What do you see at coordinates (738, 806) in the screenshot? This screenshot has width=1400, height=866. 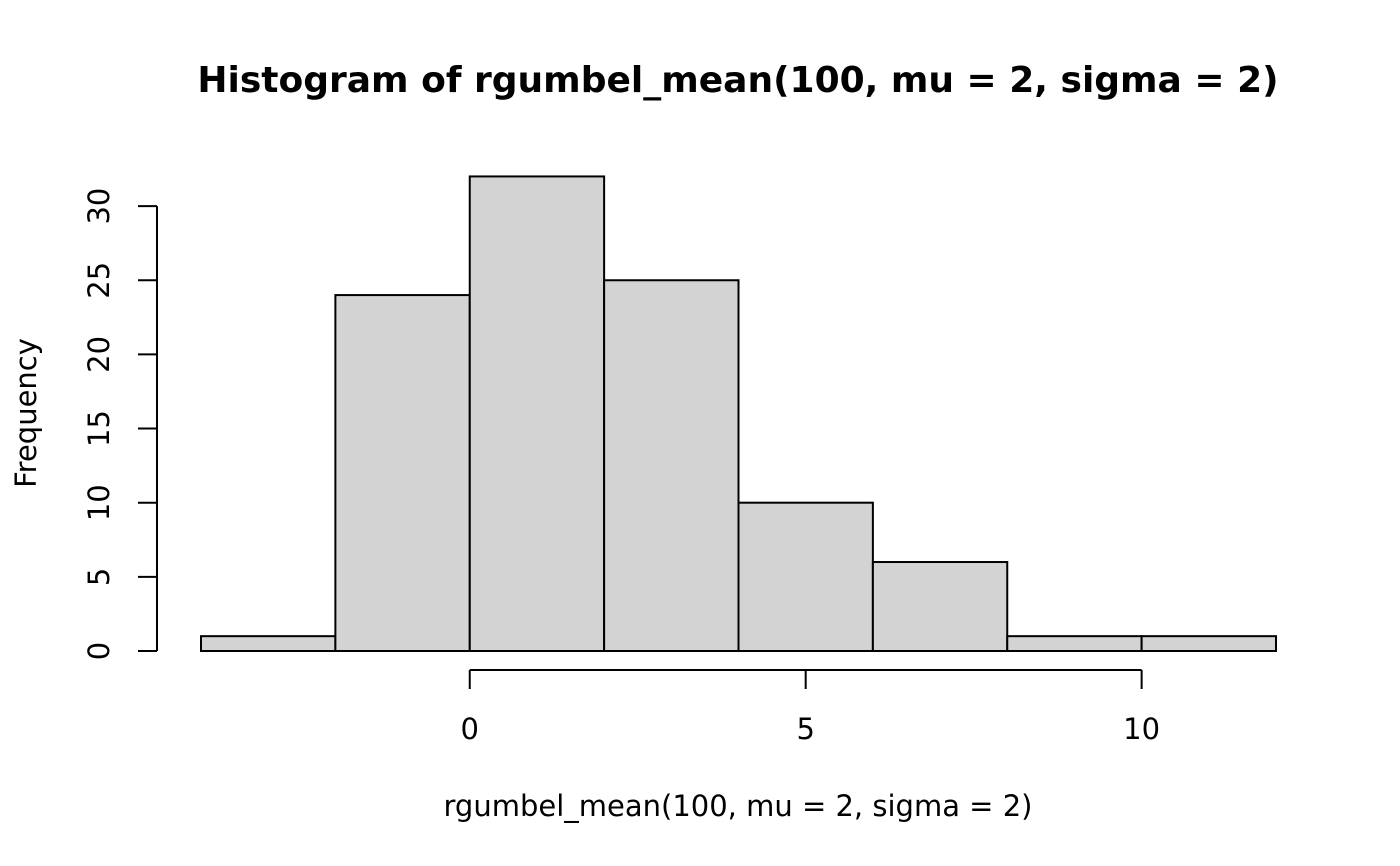 I see `x-axis-label: rgumbel_mean(100, mu = 2, sigma = 2)` at bounding box center [738, 806].